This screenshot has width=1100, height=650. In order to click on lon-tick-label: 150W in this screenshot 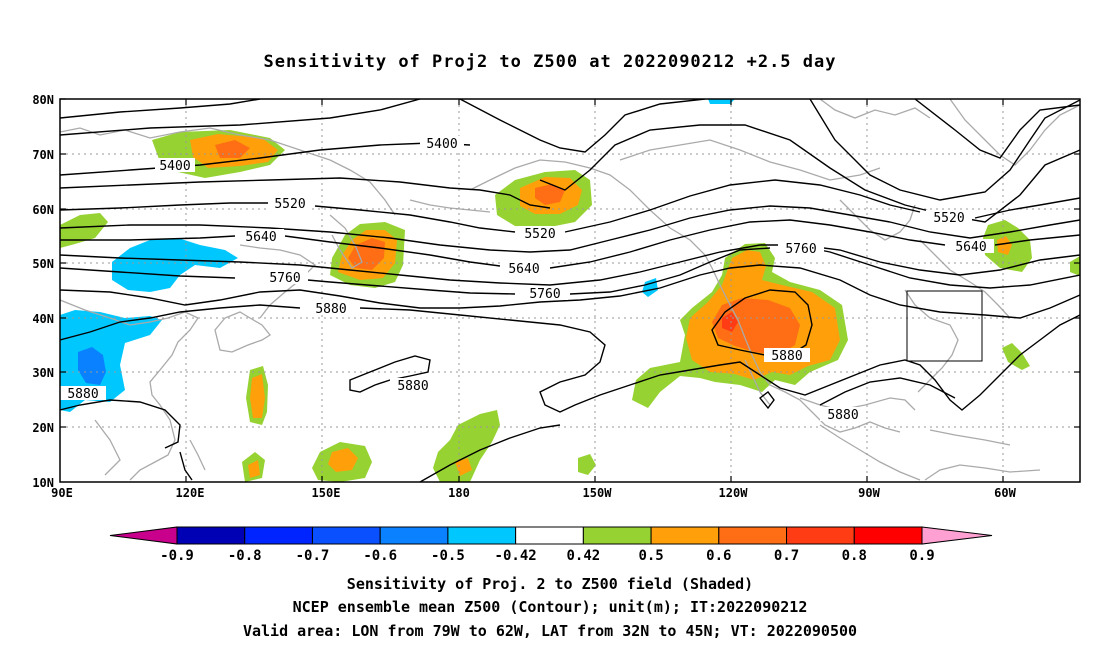, I will do `click(598, 493)`.